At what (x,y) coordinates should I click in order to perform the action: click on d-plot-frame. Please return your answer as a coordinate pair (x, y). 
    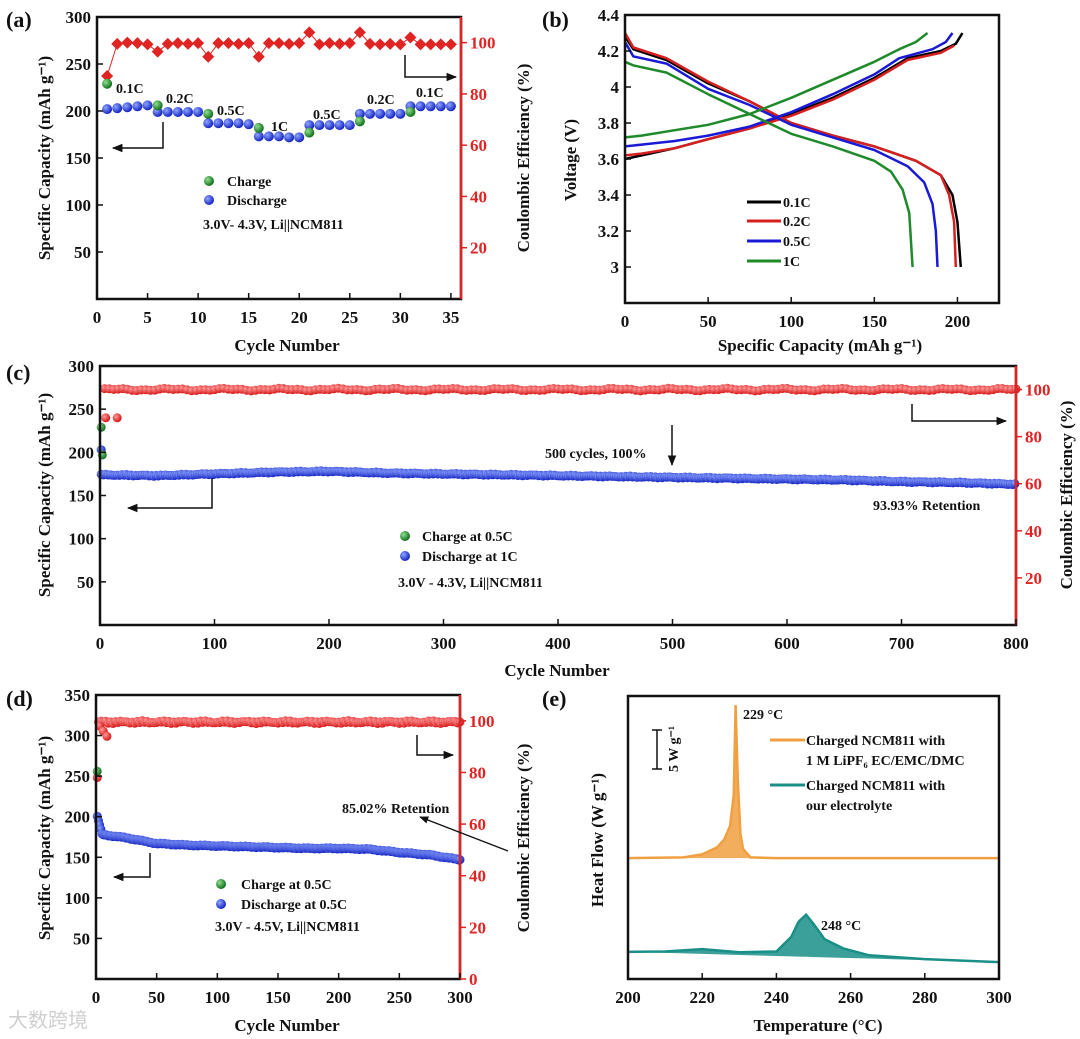
    Looking at the image, I should click on (278, 837).